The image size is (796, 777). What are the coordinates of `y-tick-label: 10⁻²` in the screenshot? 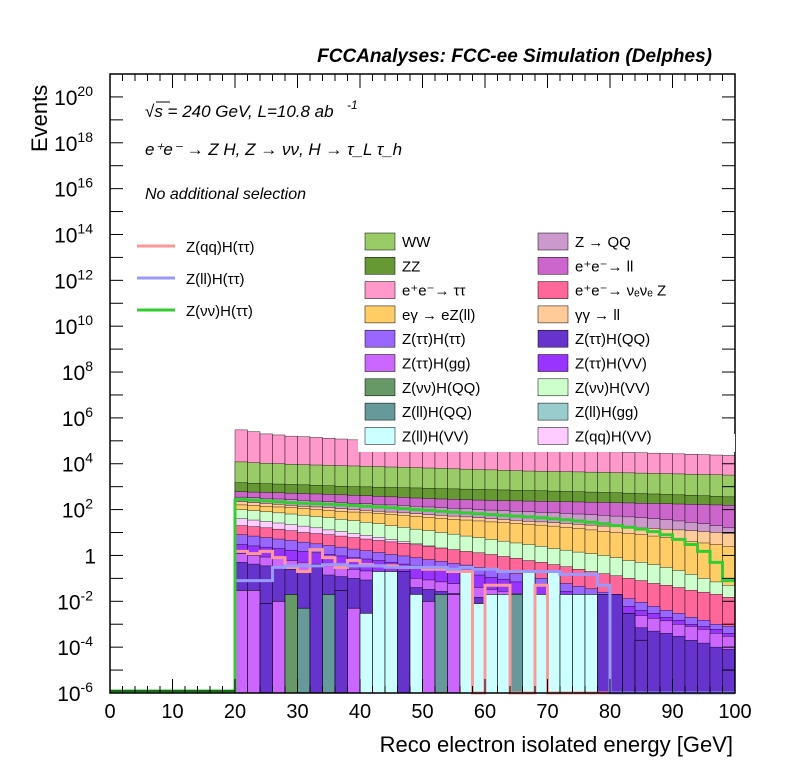 It's located at (75, 600).